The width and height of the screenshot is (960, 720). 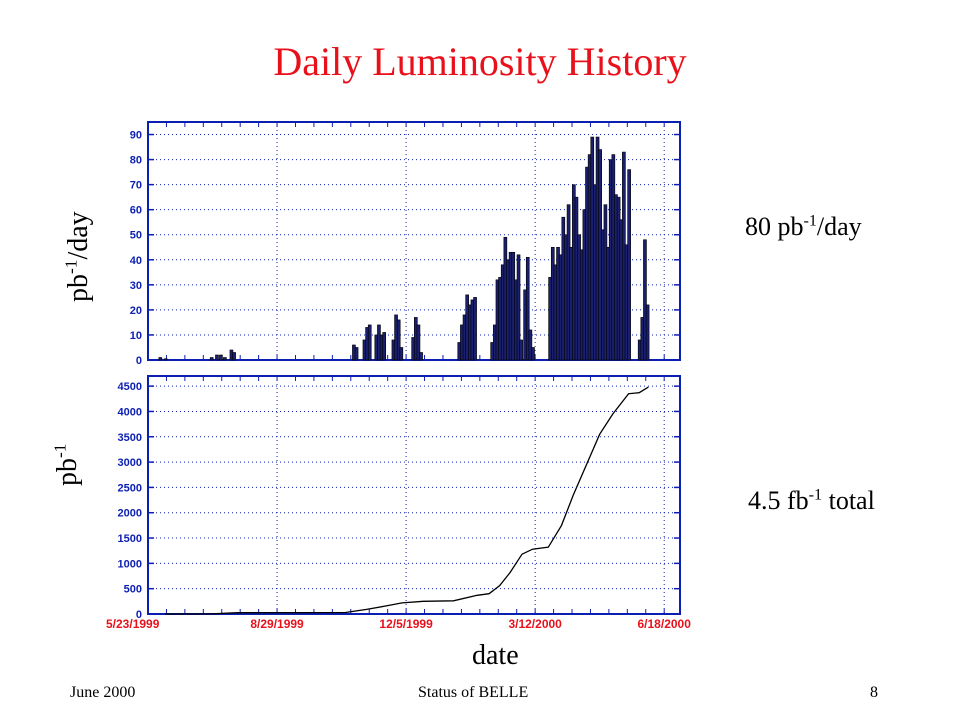 I want to click on peak-rate-note: 80 pb-1/day, so click(x=803, y=226).